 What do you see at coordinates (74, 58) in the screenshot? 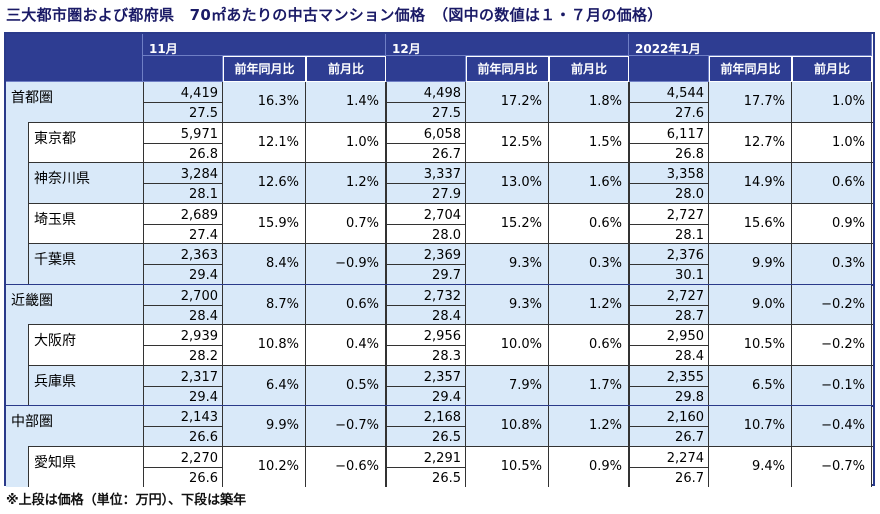
I see `header-corner` at bounding box center [74, 58].